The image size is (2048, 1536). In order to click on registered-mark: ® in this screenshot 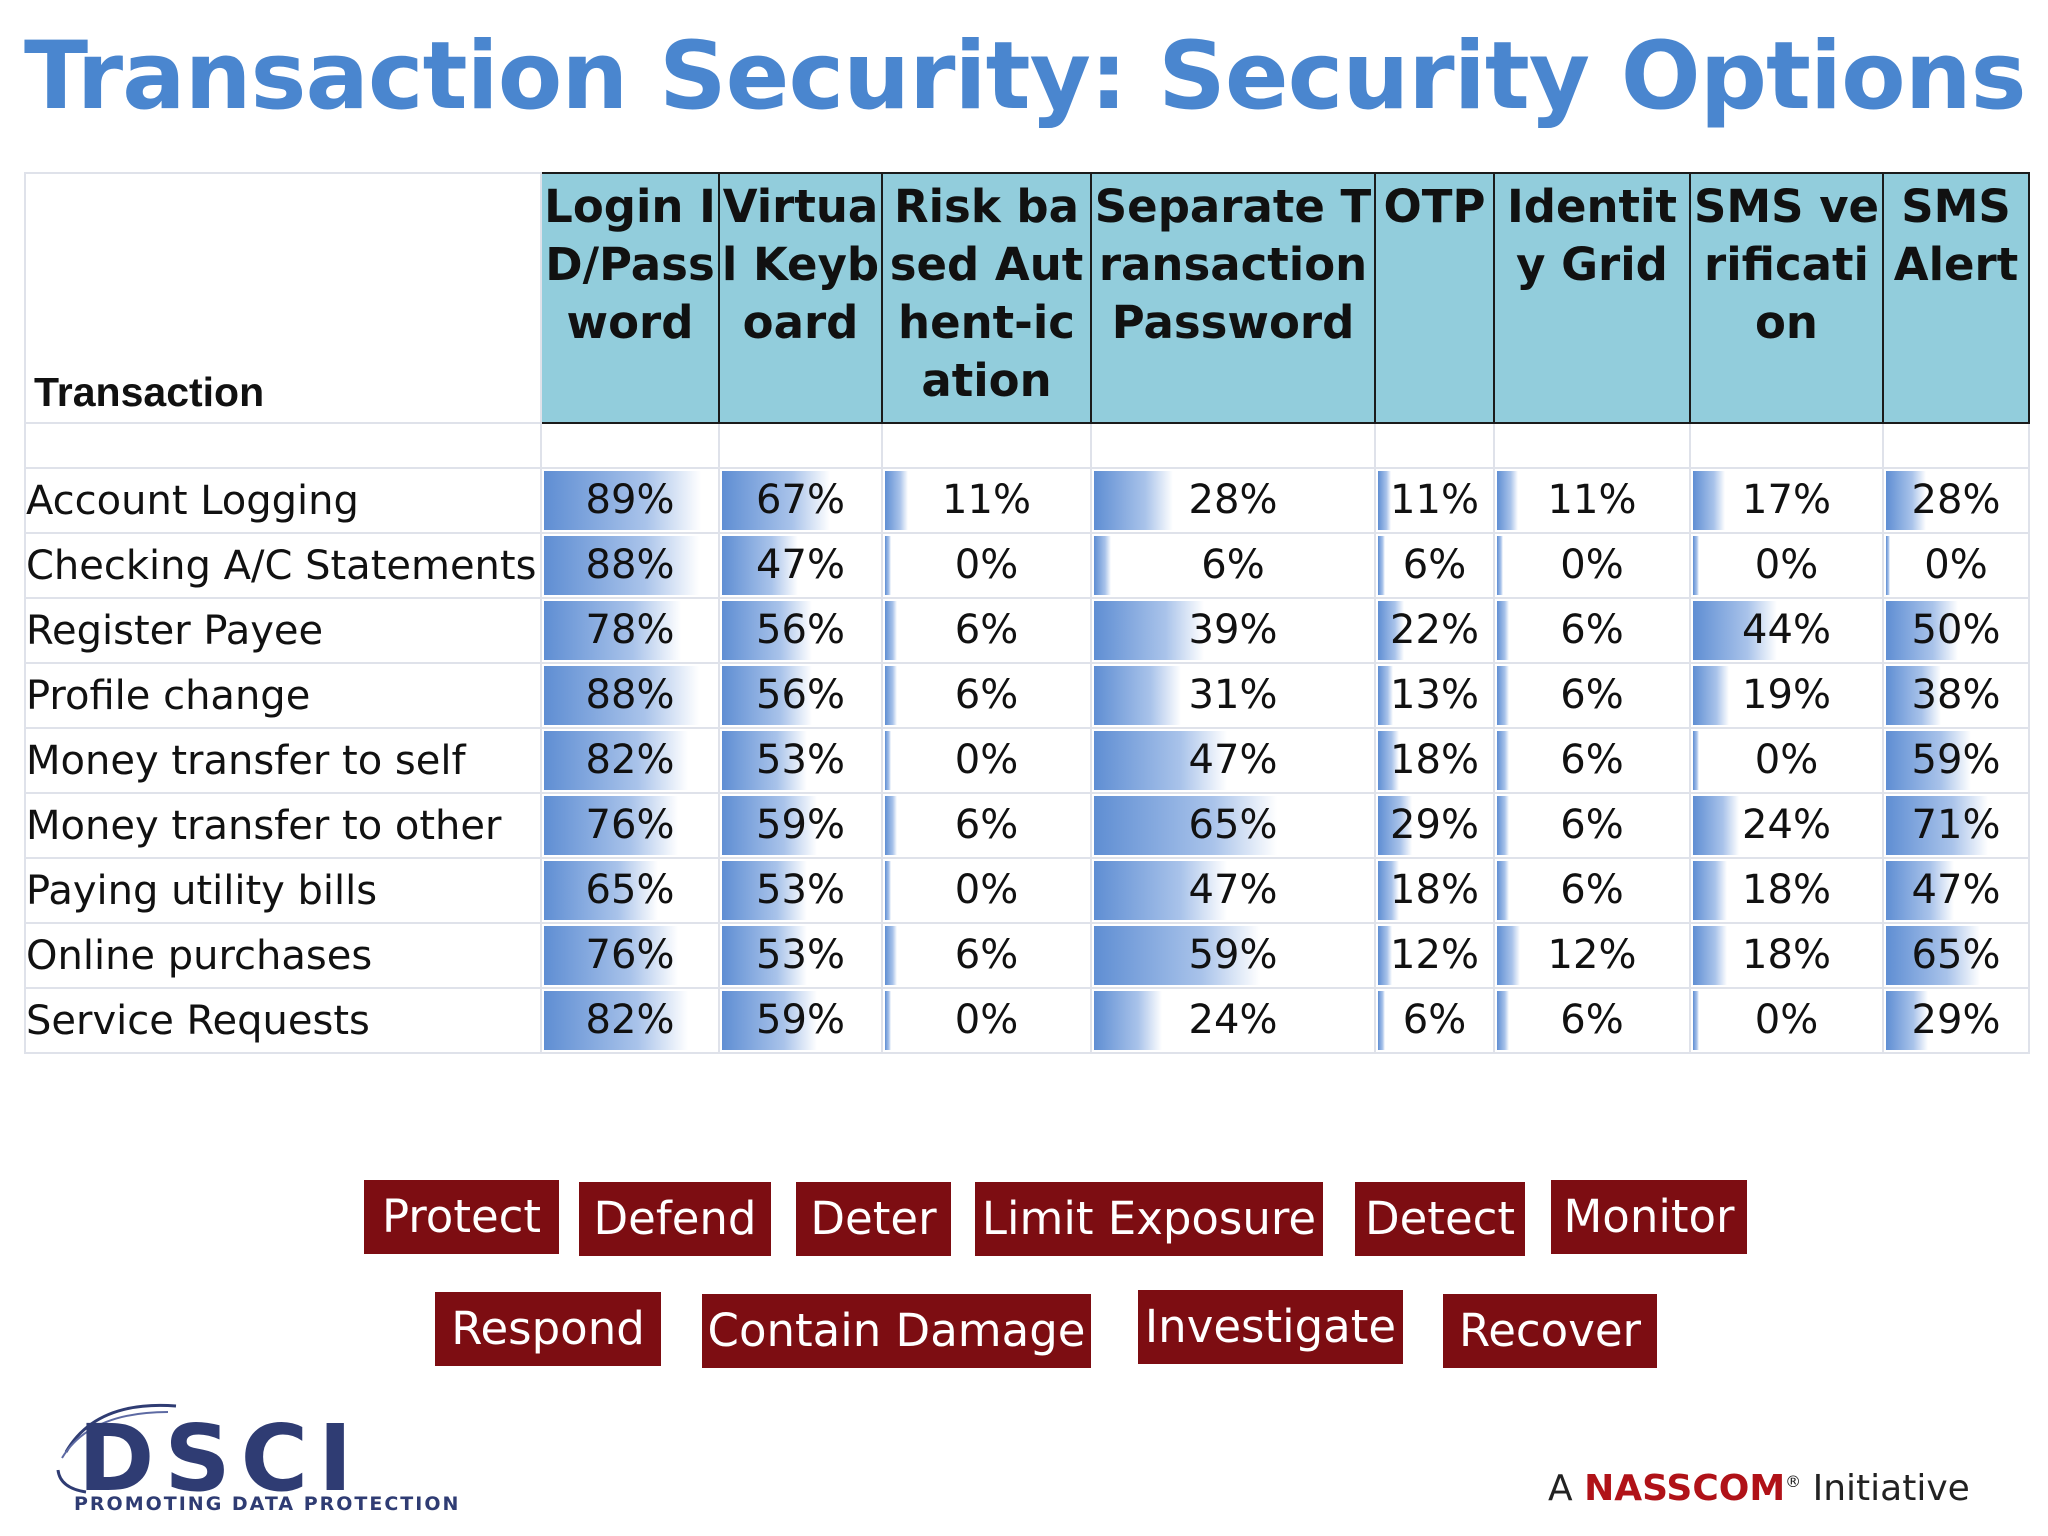, I will do `click(1793, 1481)`.